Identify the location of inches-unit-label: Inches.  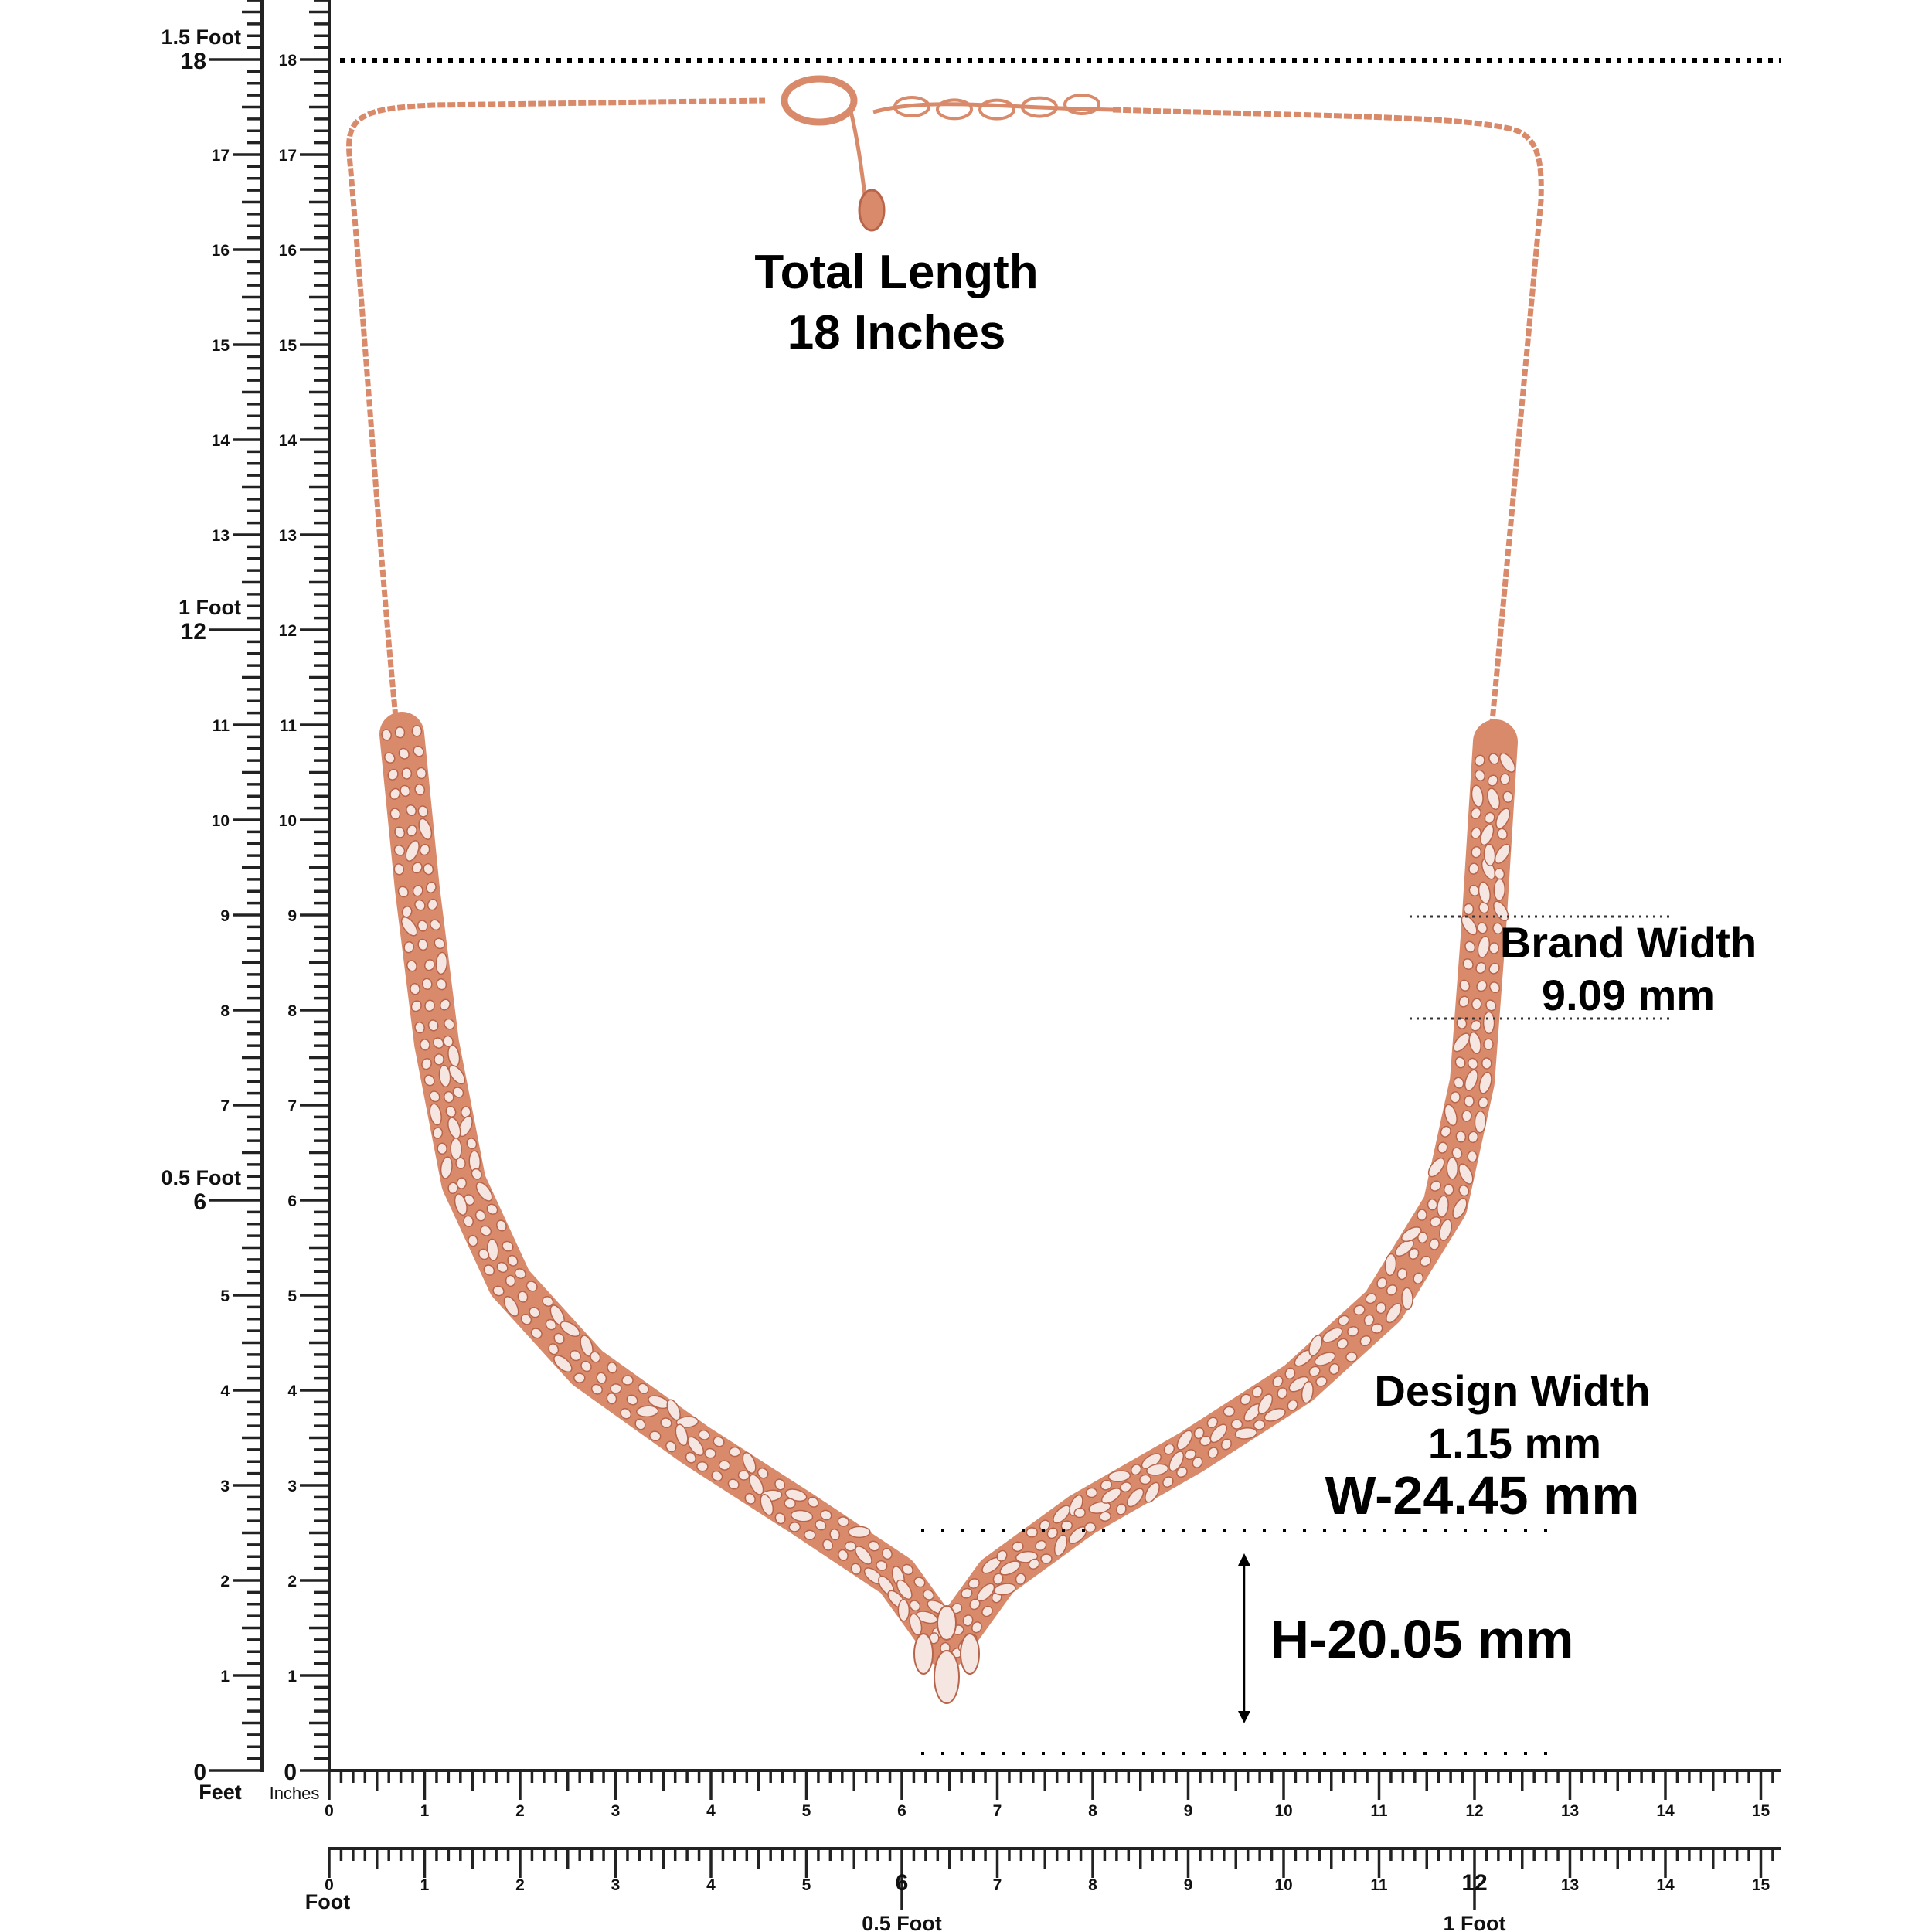
(295, 1794).